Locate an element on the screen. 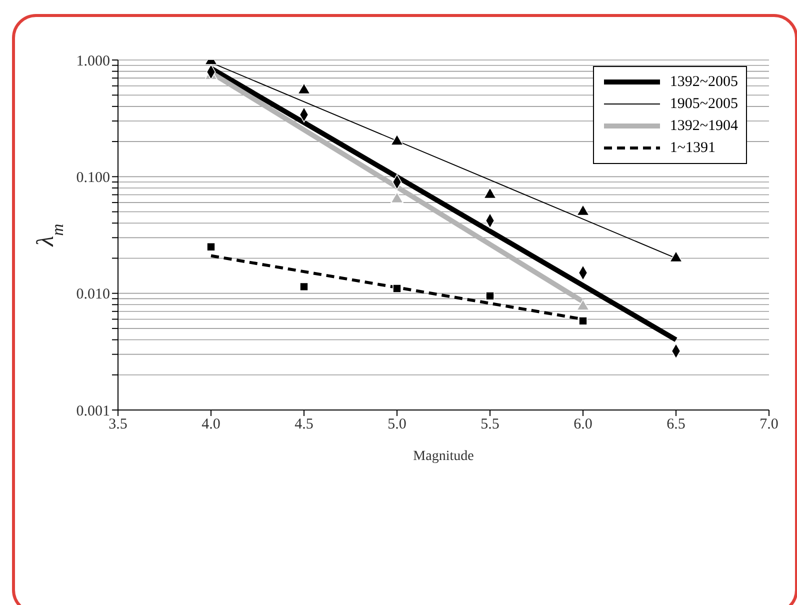  x-tick-label: 4.5 is located at coordinates (304, 424).